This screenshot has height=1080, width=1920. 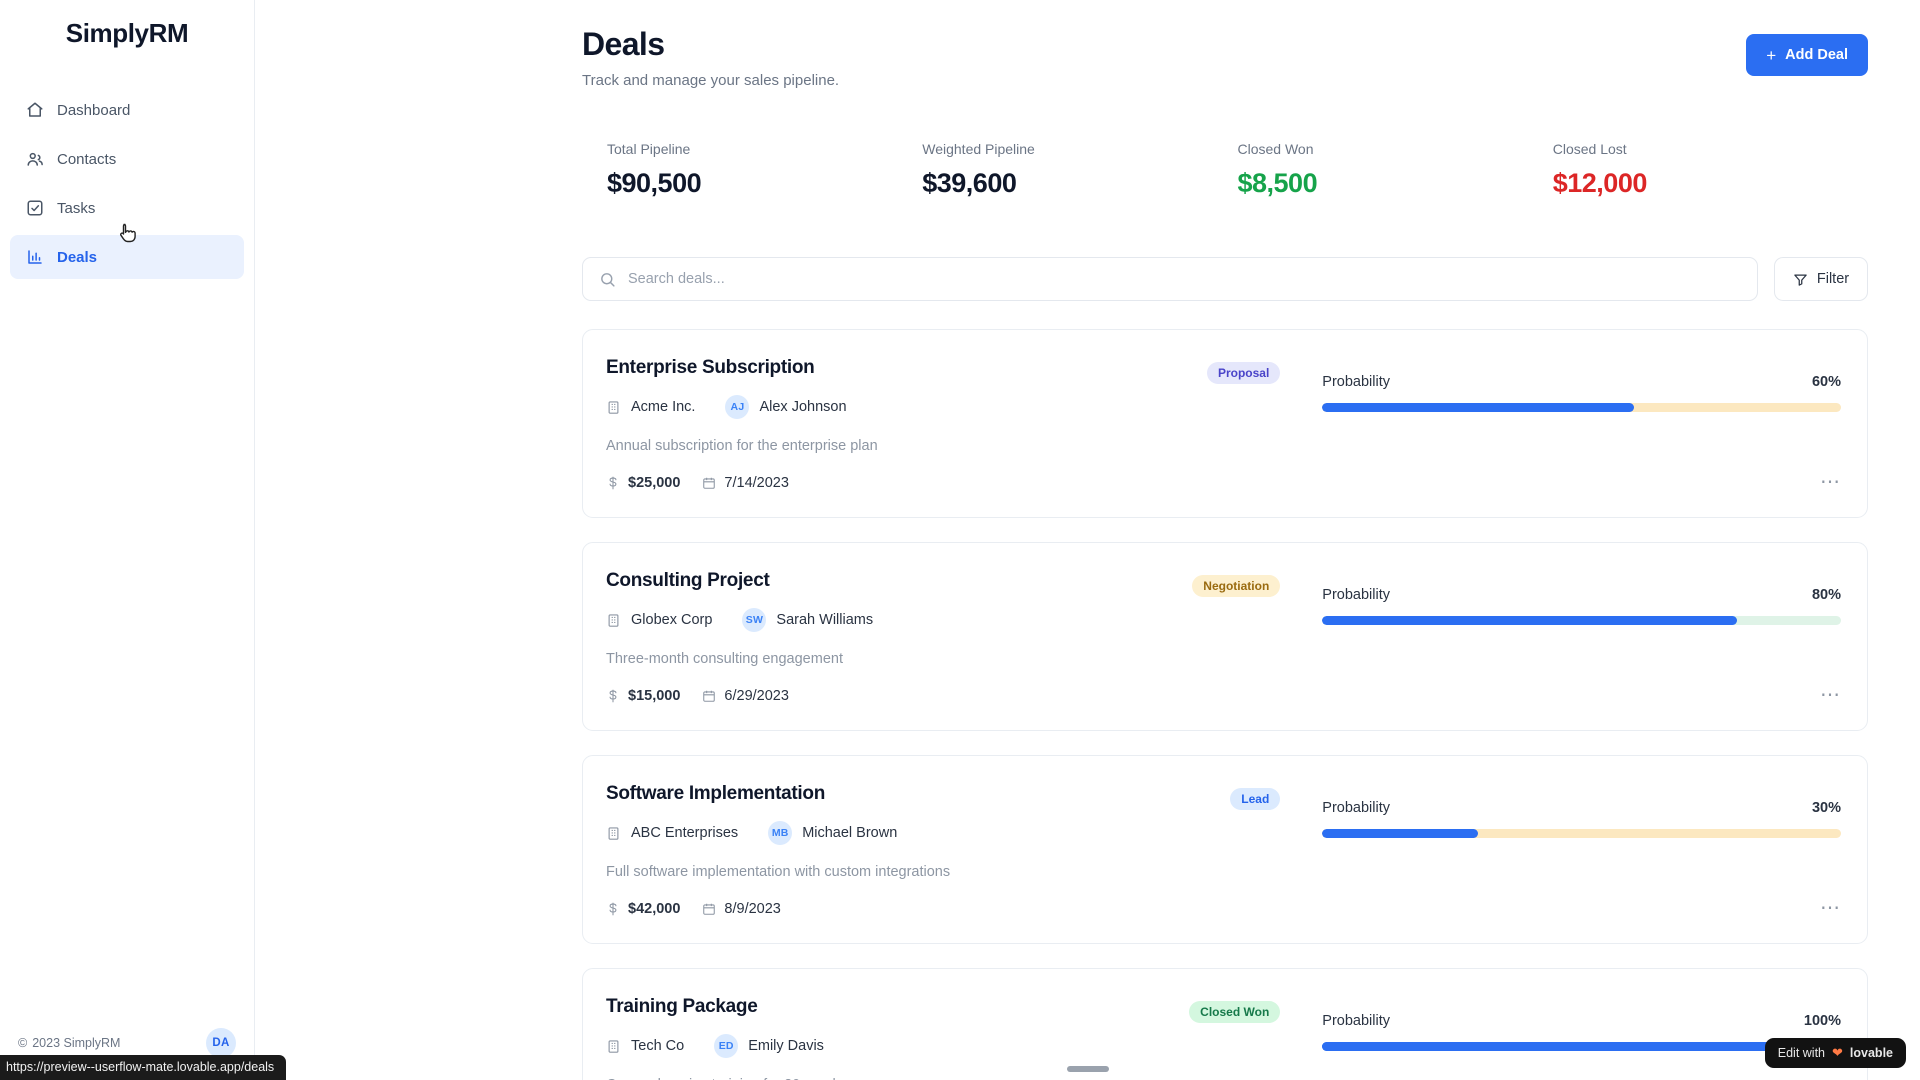 What do you see at coordinates (658, 1046) in the screenshot?
I see `deal-company: Tech Co` at bounding box center [658, 1046].